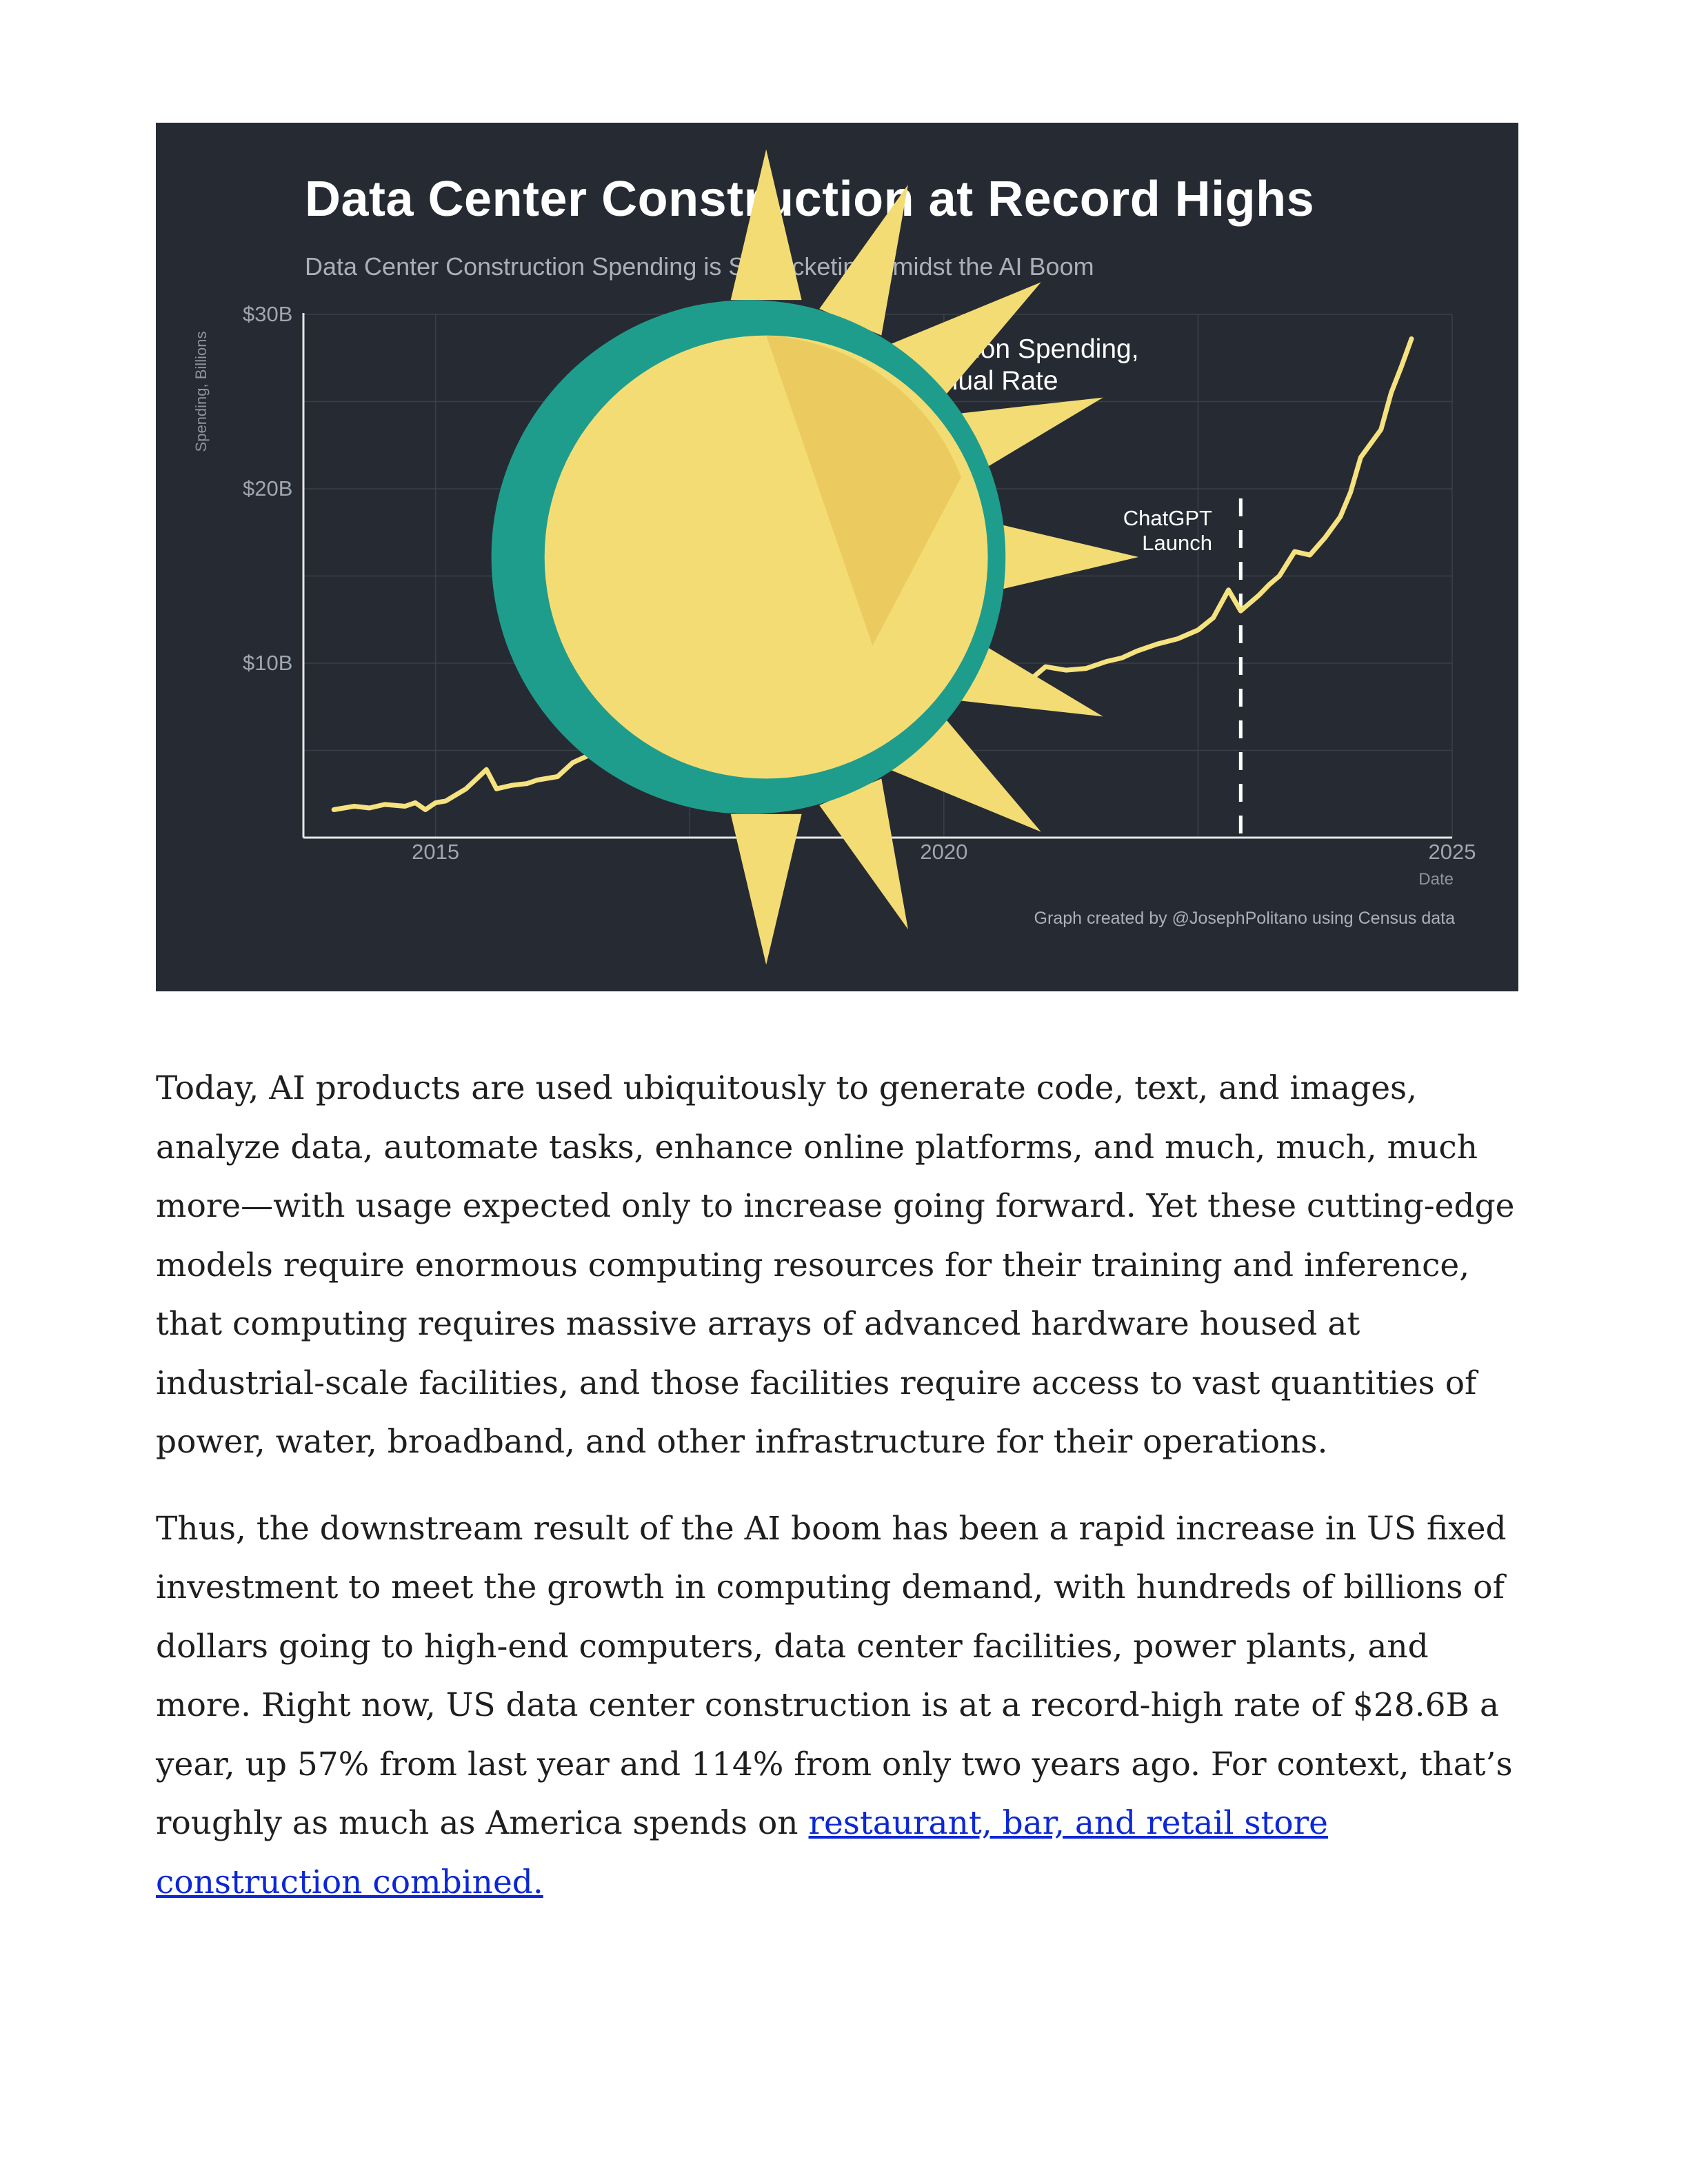  Describe the element at coordinates (268, 489) in the screenshot. I see `y-tick-label: $20B` at that location.